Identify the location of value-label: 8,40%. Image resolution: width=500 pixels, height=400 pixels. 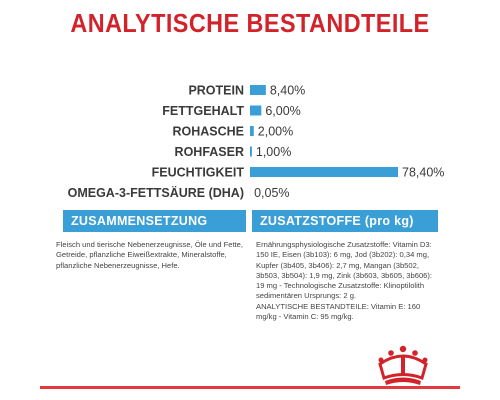
(287, 91).